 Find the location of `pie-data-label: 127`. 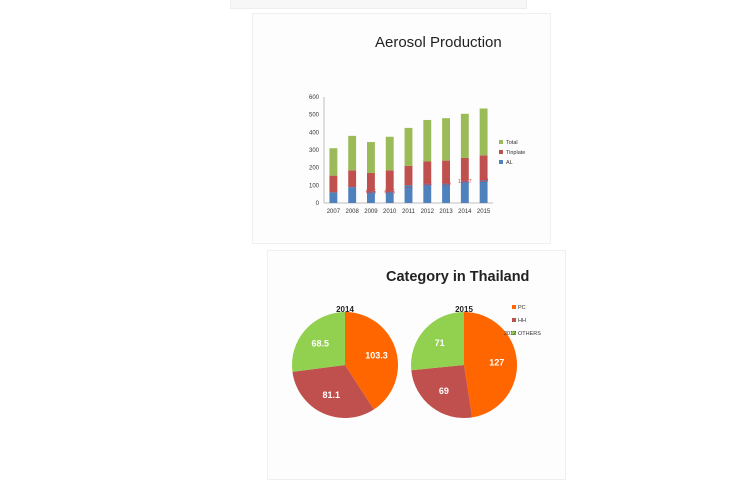

pie-data-label: 127 is located at coordinates (496, 362).